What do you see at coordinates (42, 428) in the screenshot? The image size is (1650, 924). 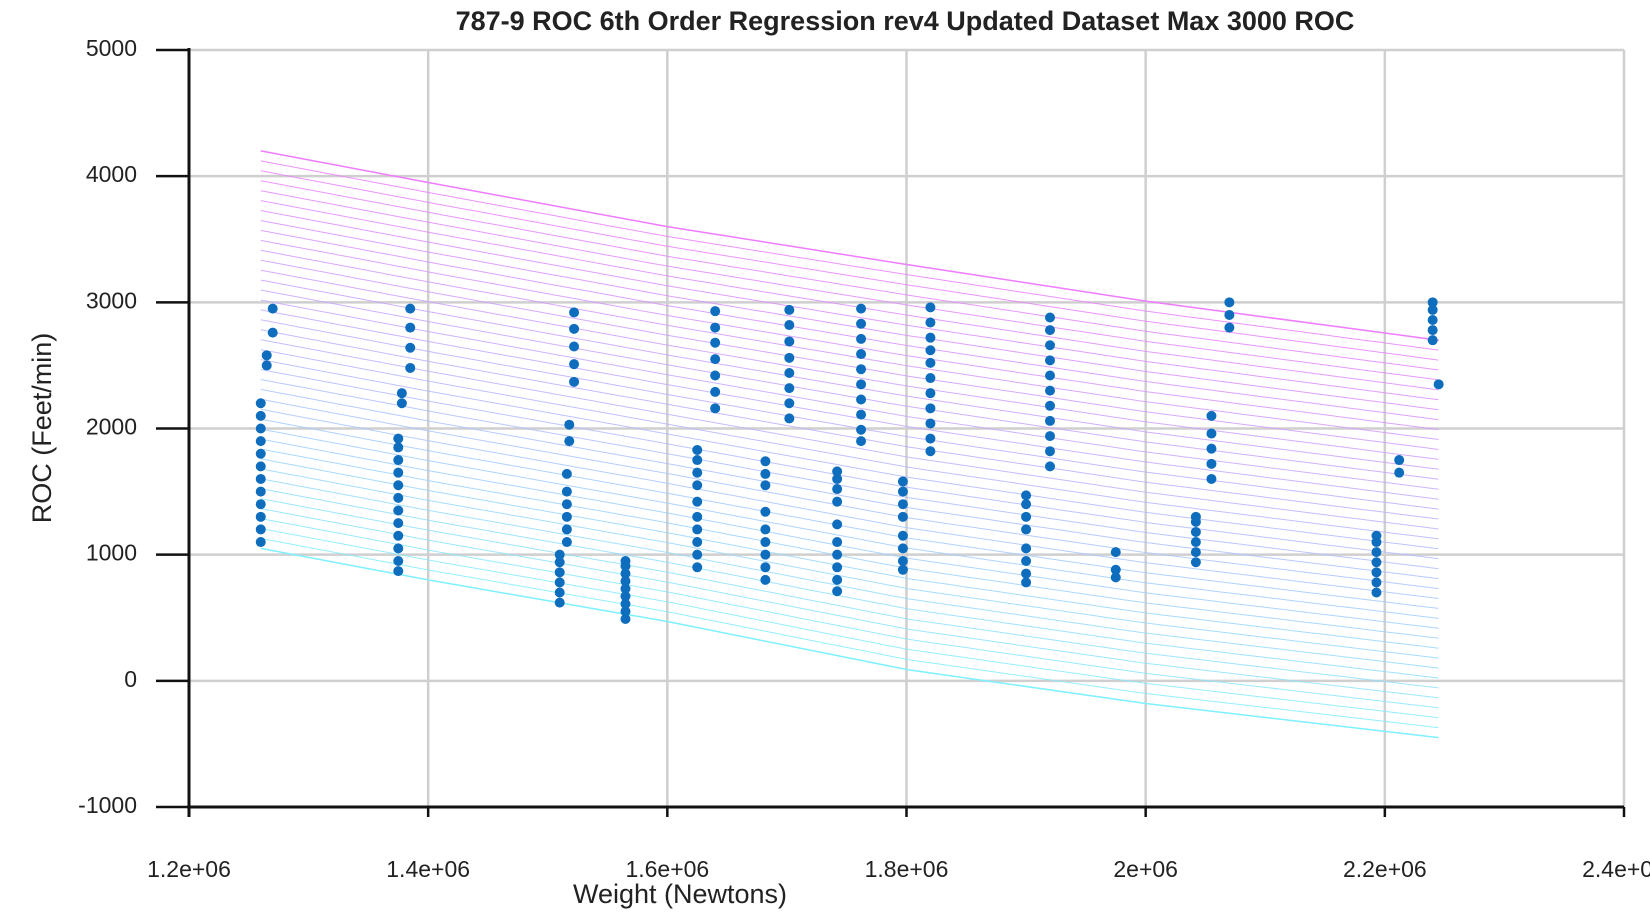 I see `y-axis-label: ROC (Feet/min)` at bounding box center [42, 428].